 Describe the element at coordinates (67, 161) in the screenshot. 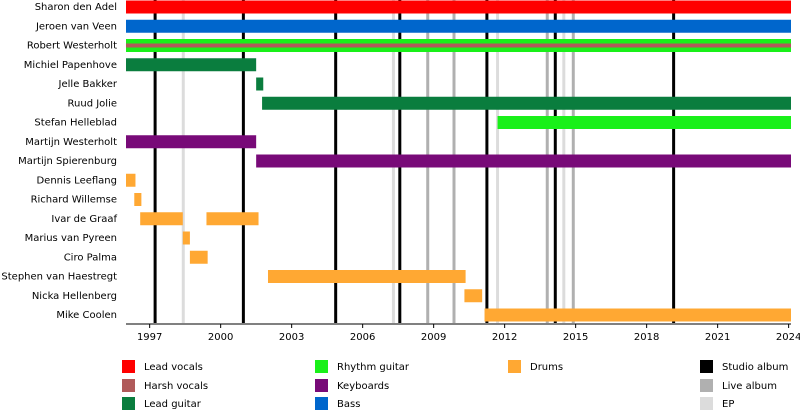

I see `member-name: Martijn Spierenburg` at that location.